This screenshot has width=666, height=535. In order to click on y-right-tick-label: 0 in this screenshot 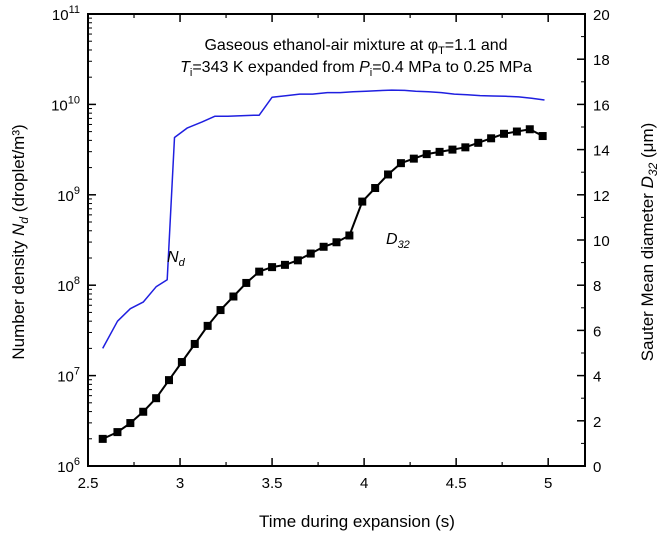, I will do `click(597, 467)`.